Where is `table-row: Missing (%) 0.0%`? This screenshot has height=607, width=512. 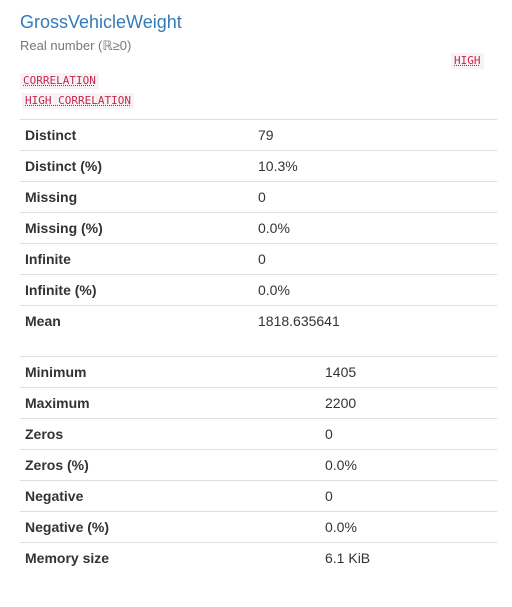
table-row: Missing (%) 0.0% is located at coordinates (258, 228).